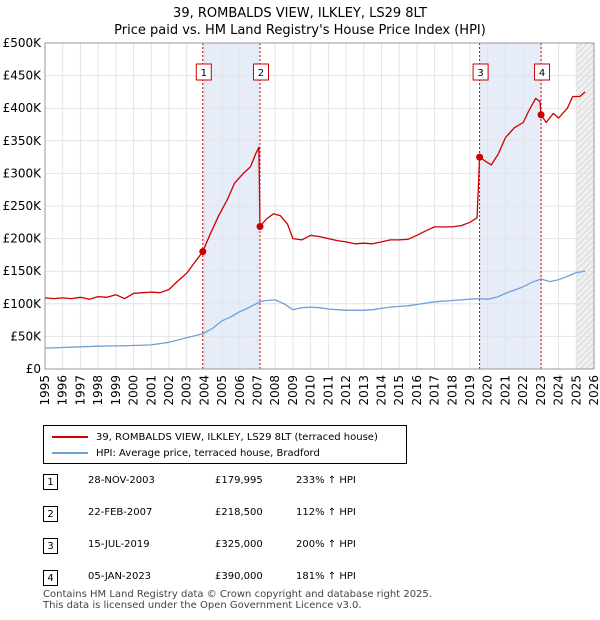  Describe the element at coordinates (240, 390) in the screenshot. I see `x-tick-label: 2006` at that location.